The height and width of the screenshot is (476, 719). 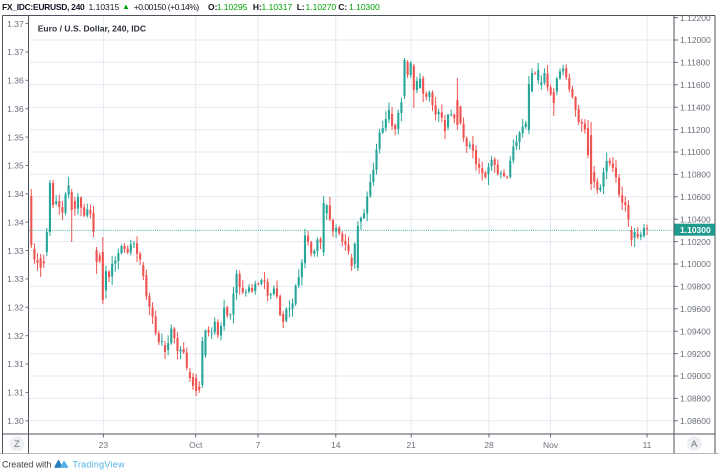 I want to click on svg-text: 1.10800, so click(x=695, y=175).